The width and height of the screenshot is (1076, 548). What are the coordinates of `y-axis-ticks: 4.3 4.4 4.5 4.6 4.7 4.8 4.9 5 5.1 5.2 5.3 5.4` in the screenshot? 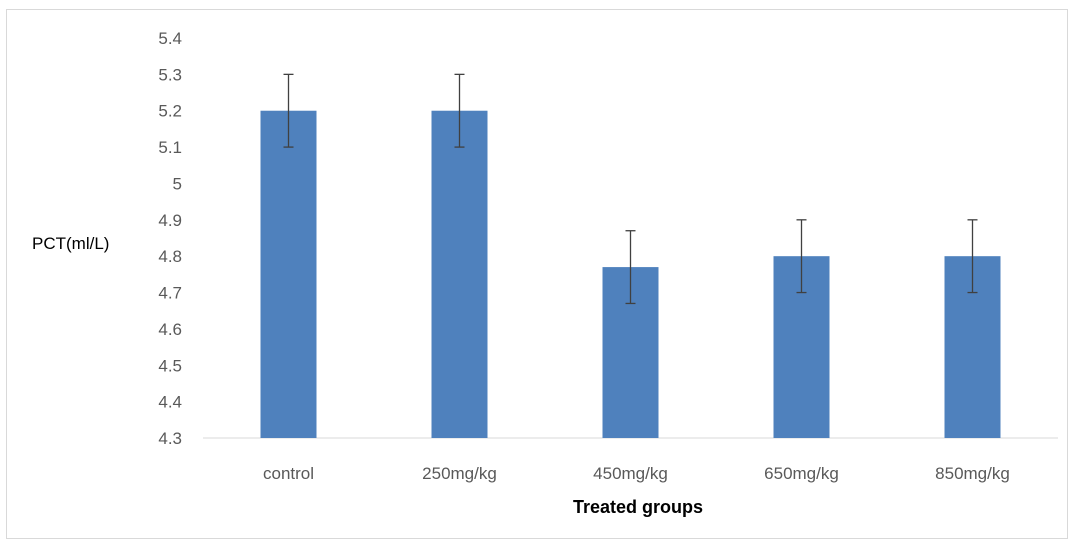 It's located at (170, 238).